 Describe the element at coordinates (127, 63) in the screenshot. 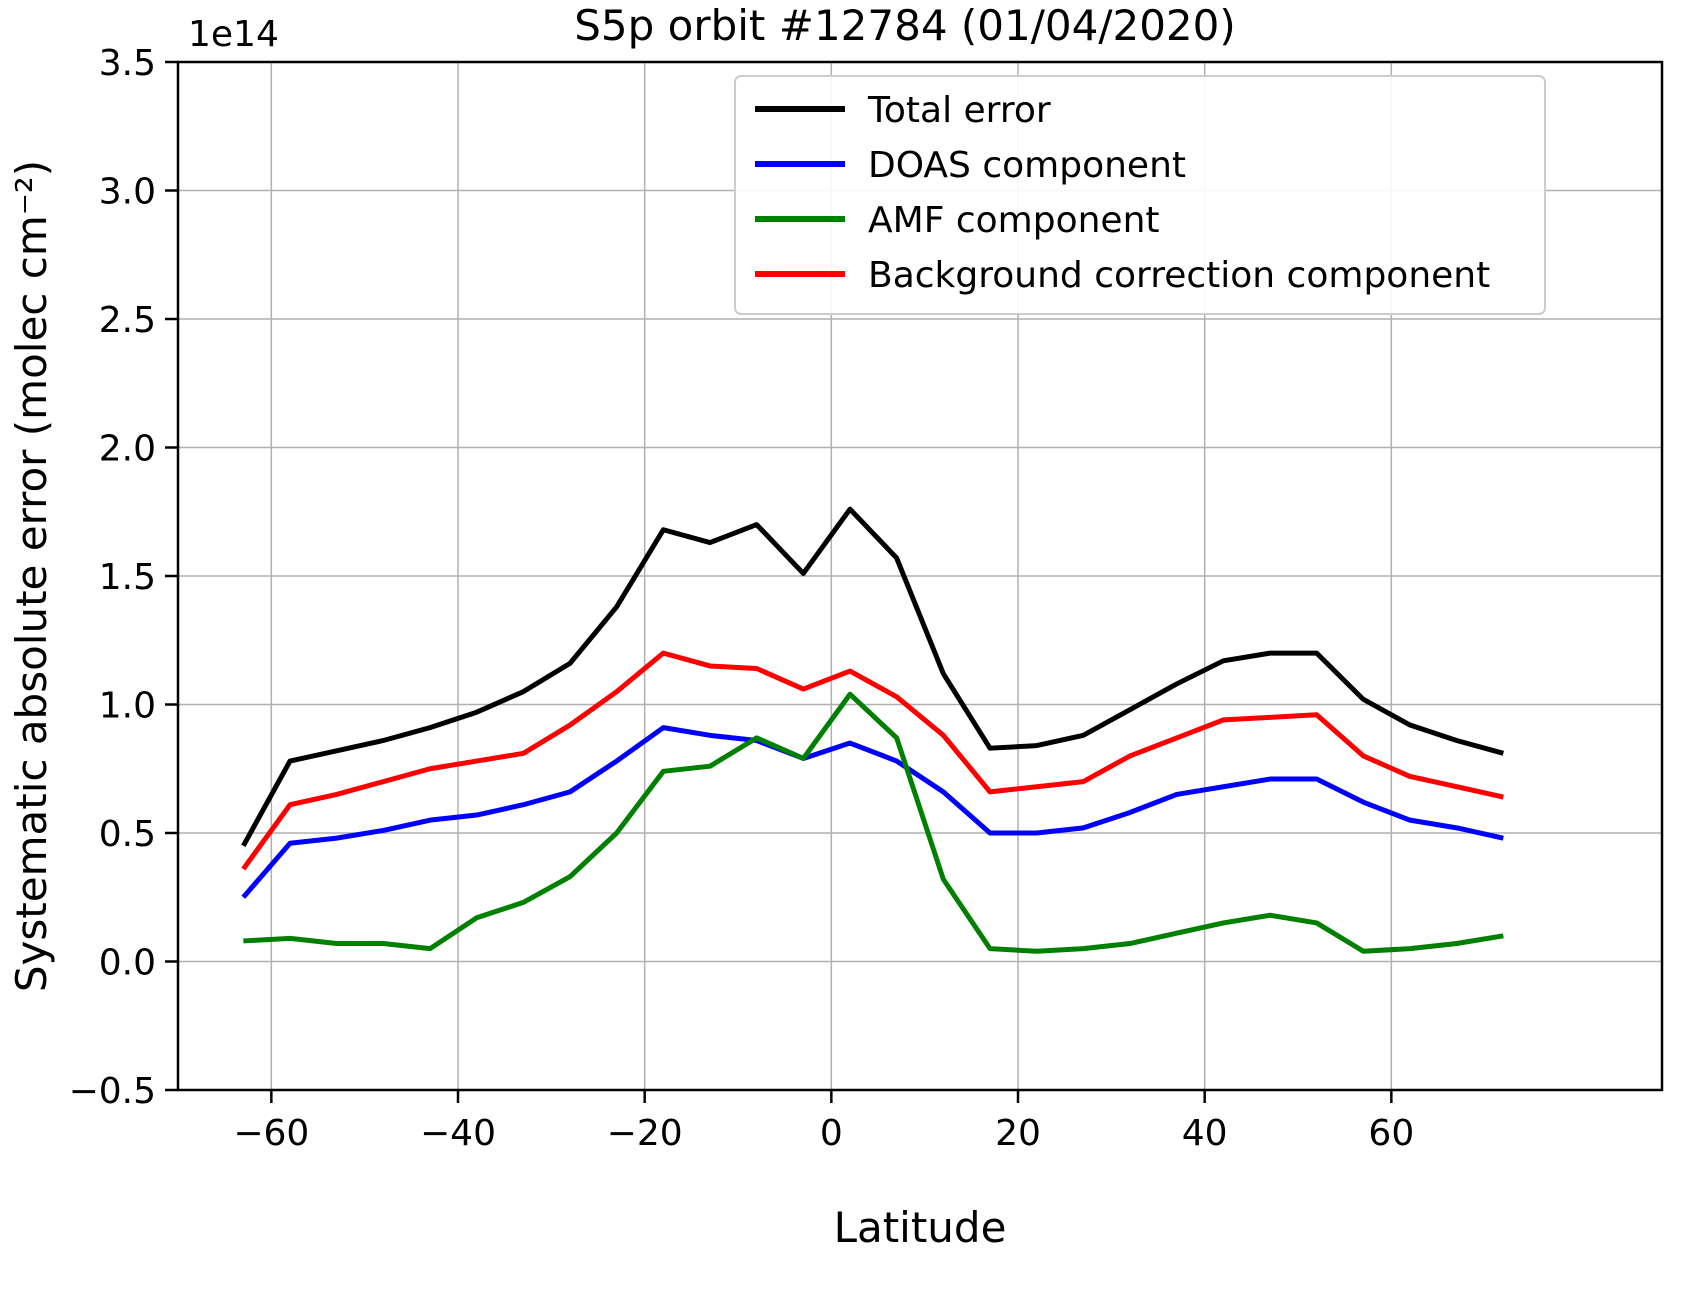

I see `y-tick-label: 3.5` at that location.